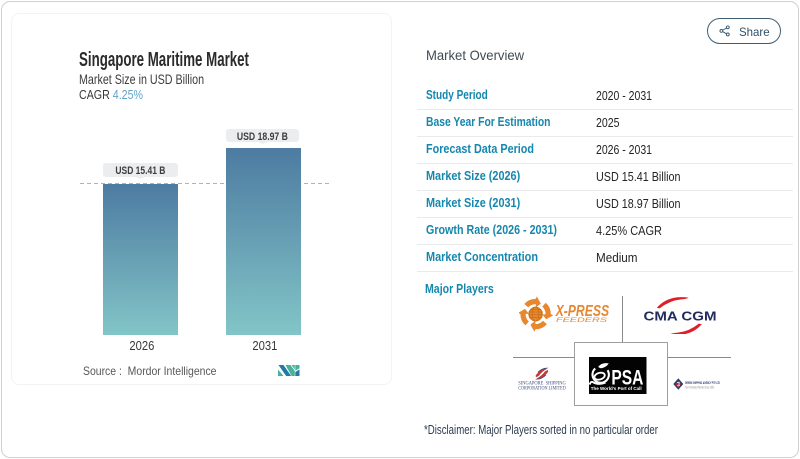  Describe the element at coordinates (542, 383) in the screenshot. I see `svg-text: SINGAPORE SHIPPING` at that location.